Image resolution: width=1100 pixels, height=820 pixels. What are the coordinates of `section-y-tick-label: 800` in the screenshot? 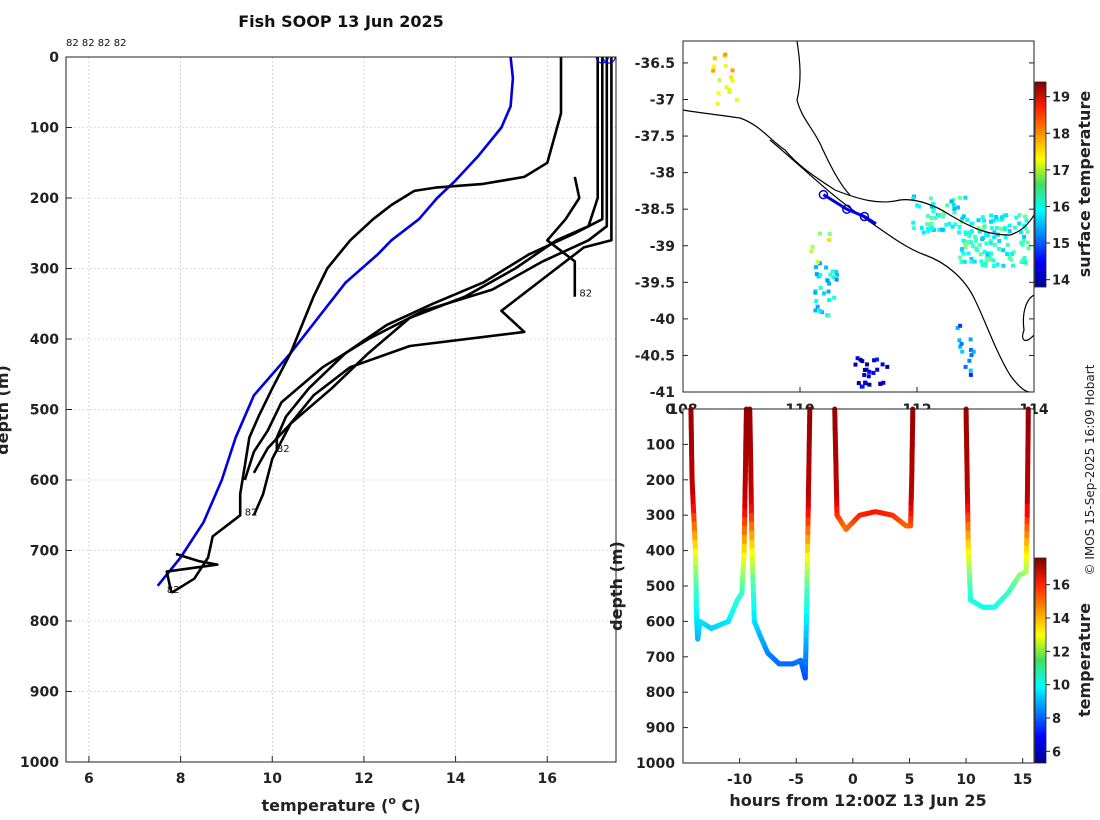 It's located at (660, 693).